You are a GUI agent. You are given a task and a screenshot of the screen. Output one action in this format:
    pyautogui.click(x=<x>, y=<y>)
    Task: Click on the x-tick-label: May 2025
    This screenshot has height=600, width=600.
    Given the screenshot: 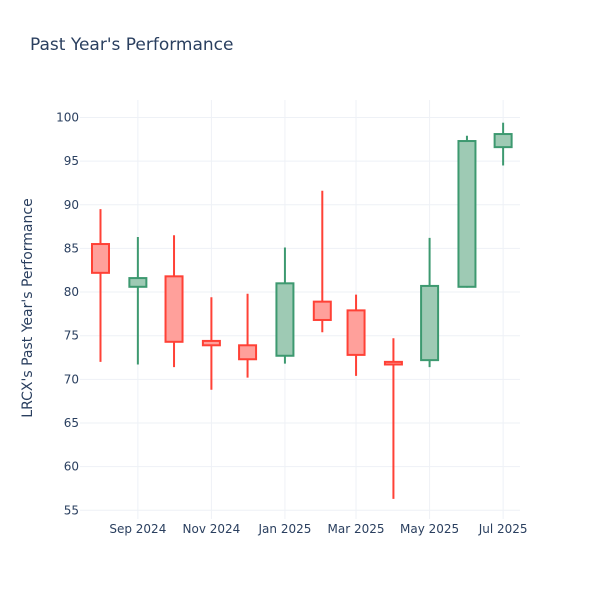 What is the action you would take?
    pyautogui.click(x=429, y=529)
    